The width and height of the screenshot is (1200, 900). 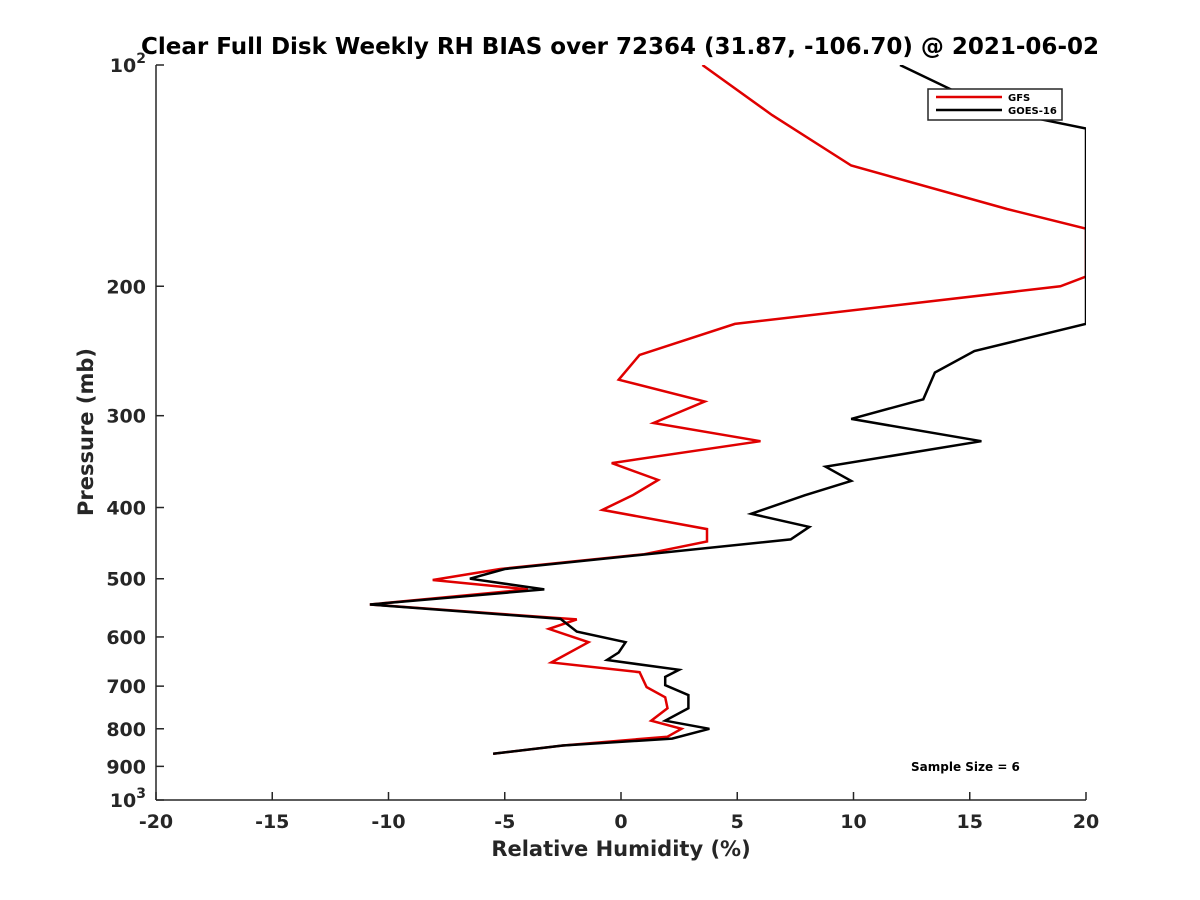 What do you see at coordinates (126, 687) in the screenshot?
I see `y-tick-label: 700` at bounding box center [126, 687].